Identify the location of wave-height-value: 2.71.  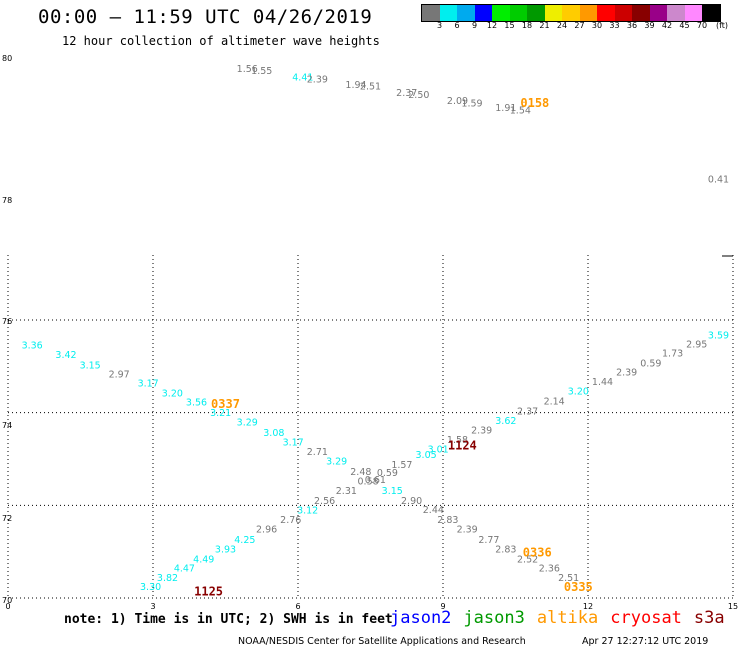
(317, 452).